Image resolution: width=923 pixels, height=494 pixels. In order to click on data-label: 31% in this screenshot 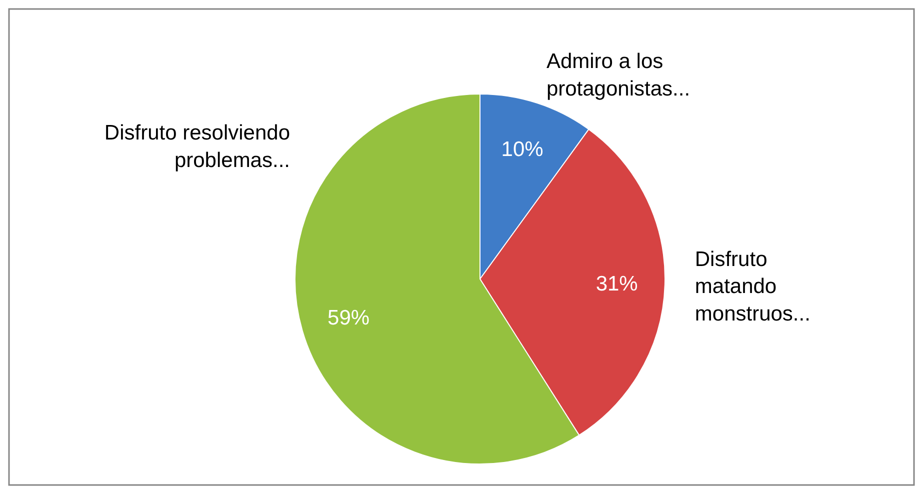, I will do `click(617, 284)`.